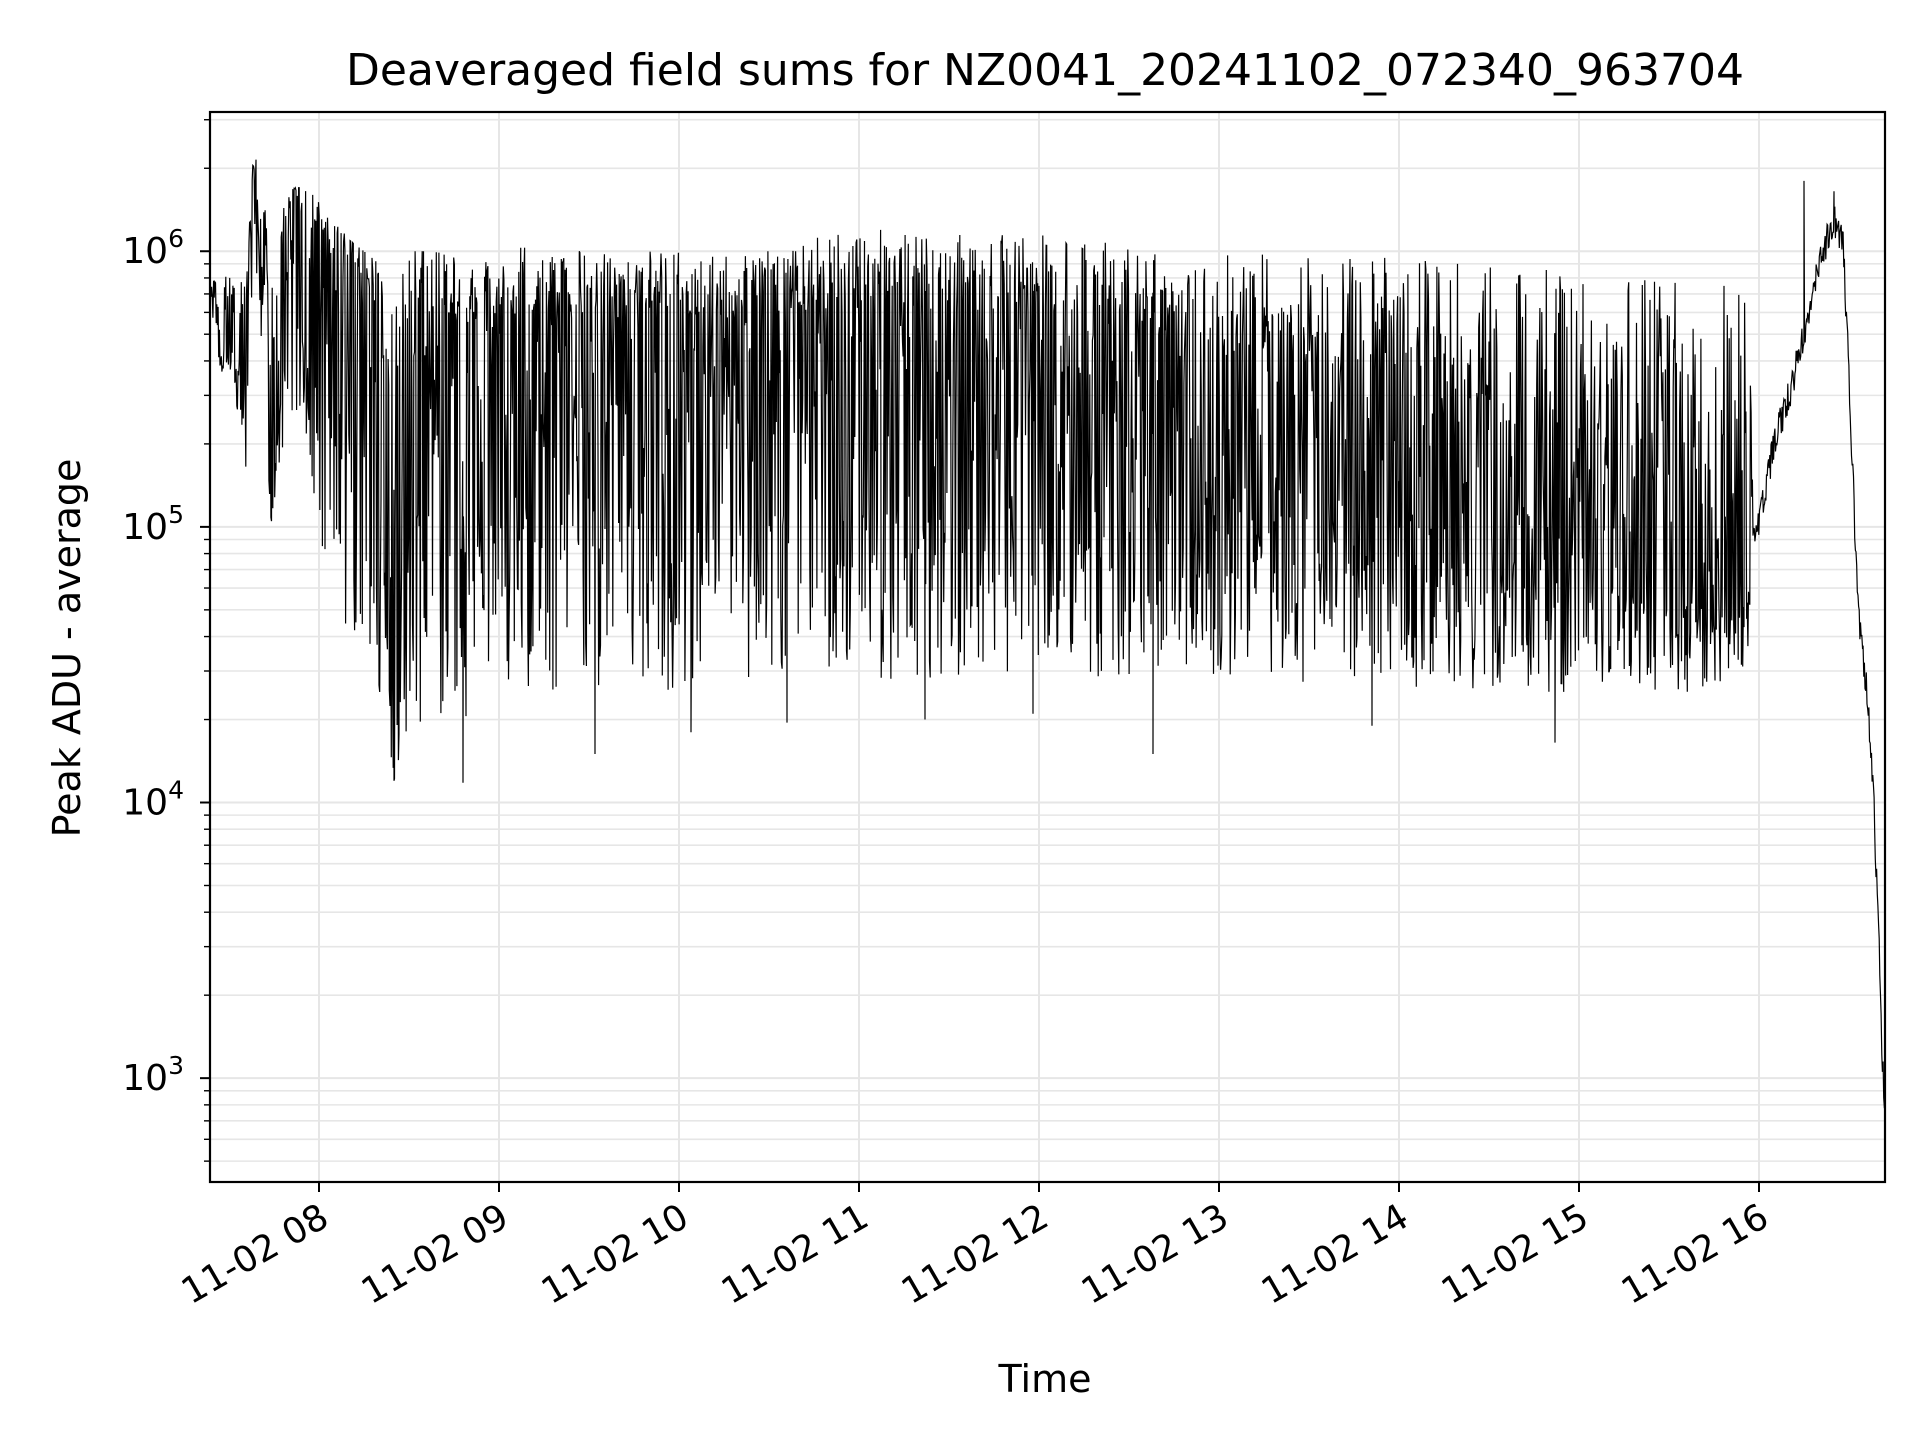  What do you see at coordinates (1045, 1379) in the screenshot?
I see `x-axis-label: Time` at bounding box center [1045, 1379].